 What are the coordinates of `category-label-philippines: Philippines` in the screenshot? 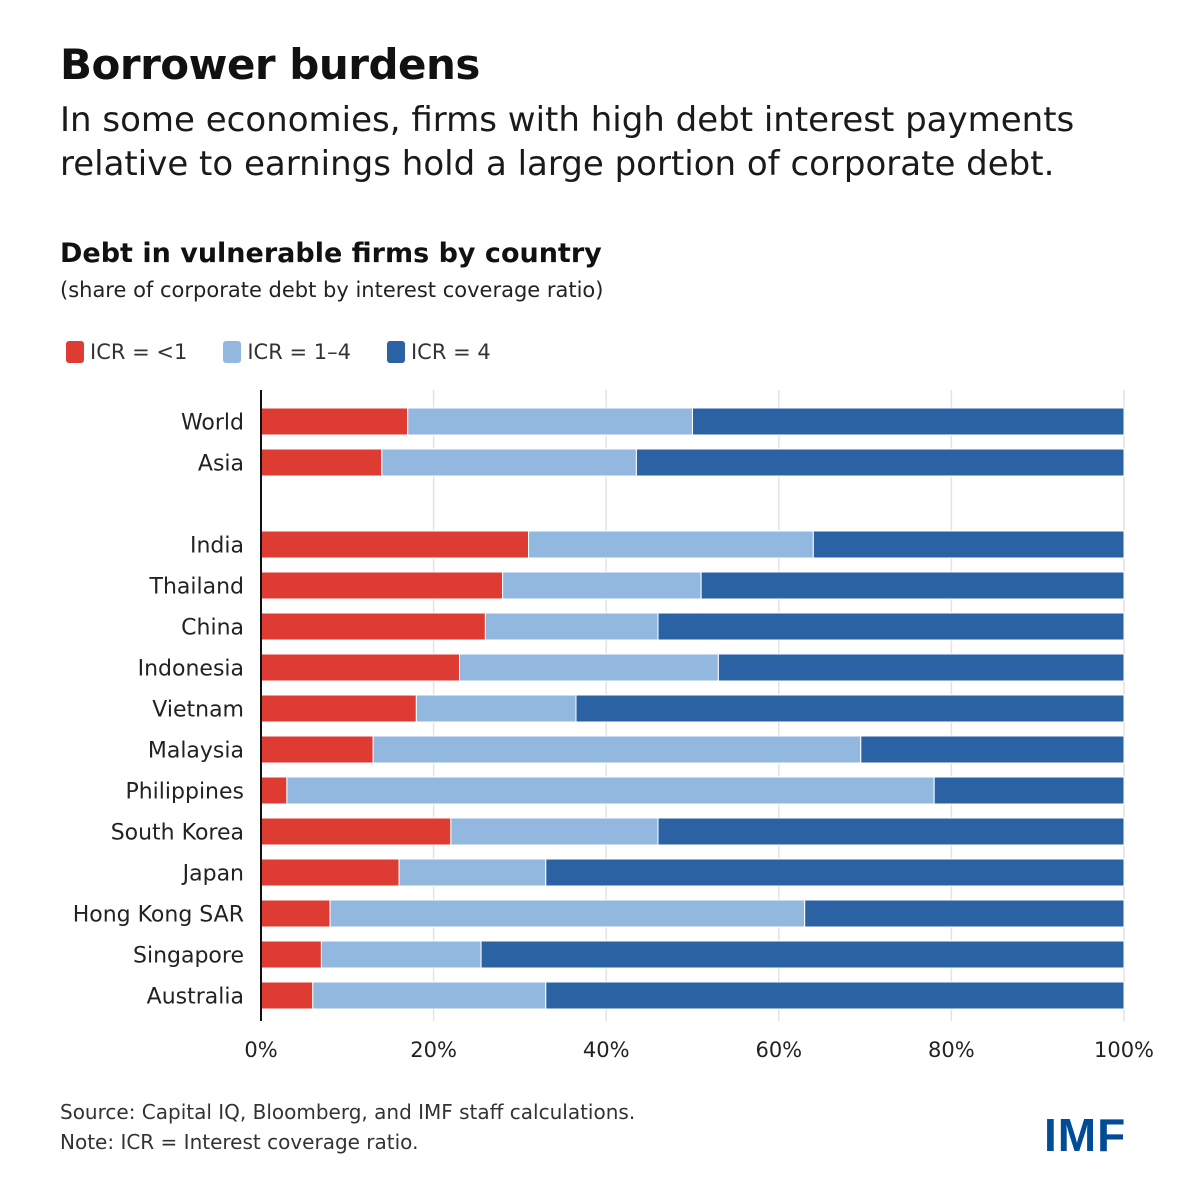 It's located at (184, 792).